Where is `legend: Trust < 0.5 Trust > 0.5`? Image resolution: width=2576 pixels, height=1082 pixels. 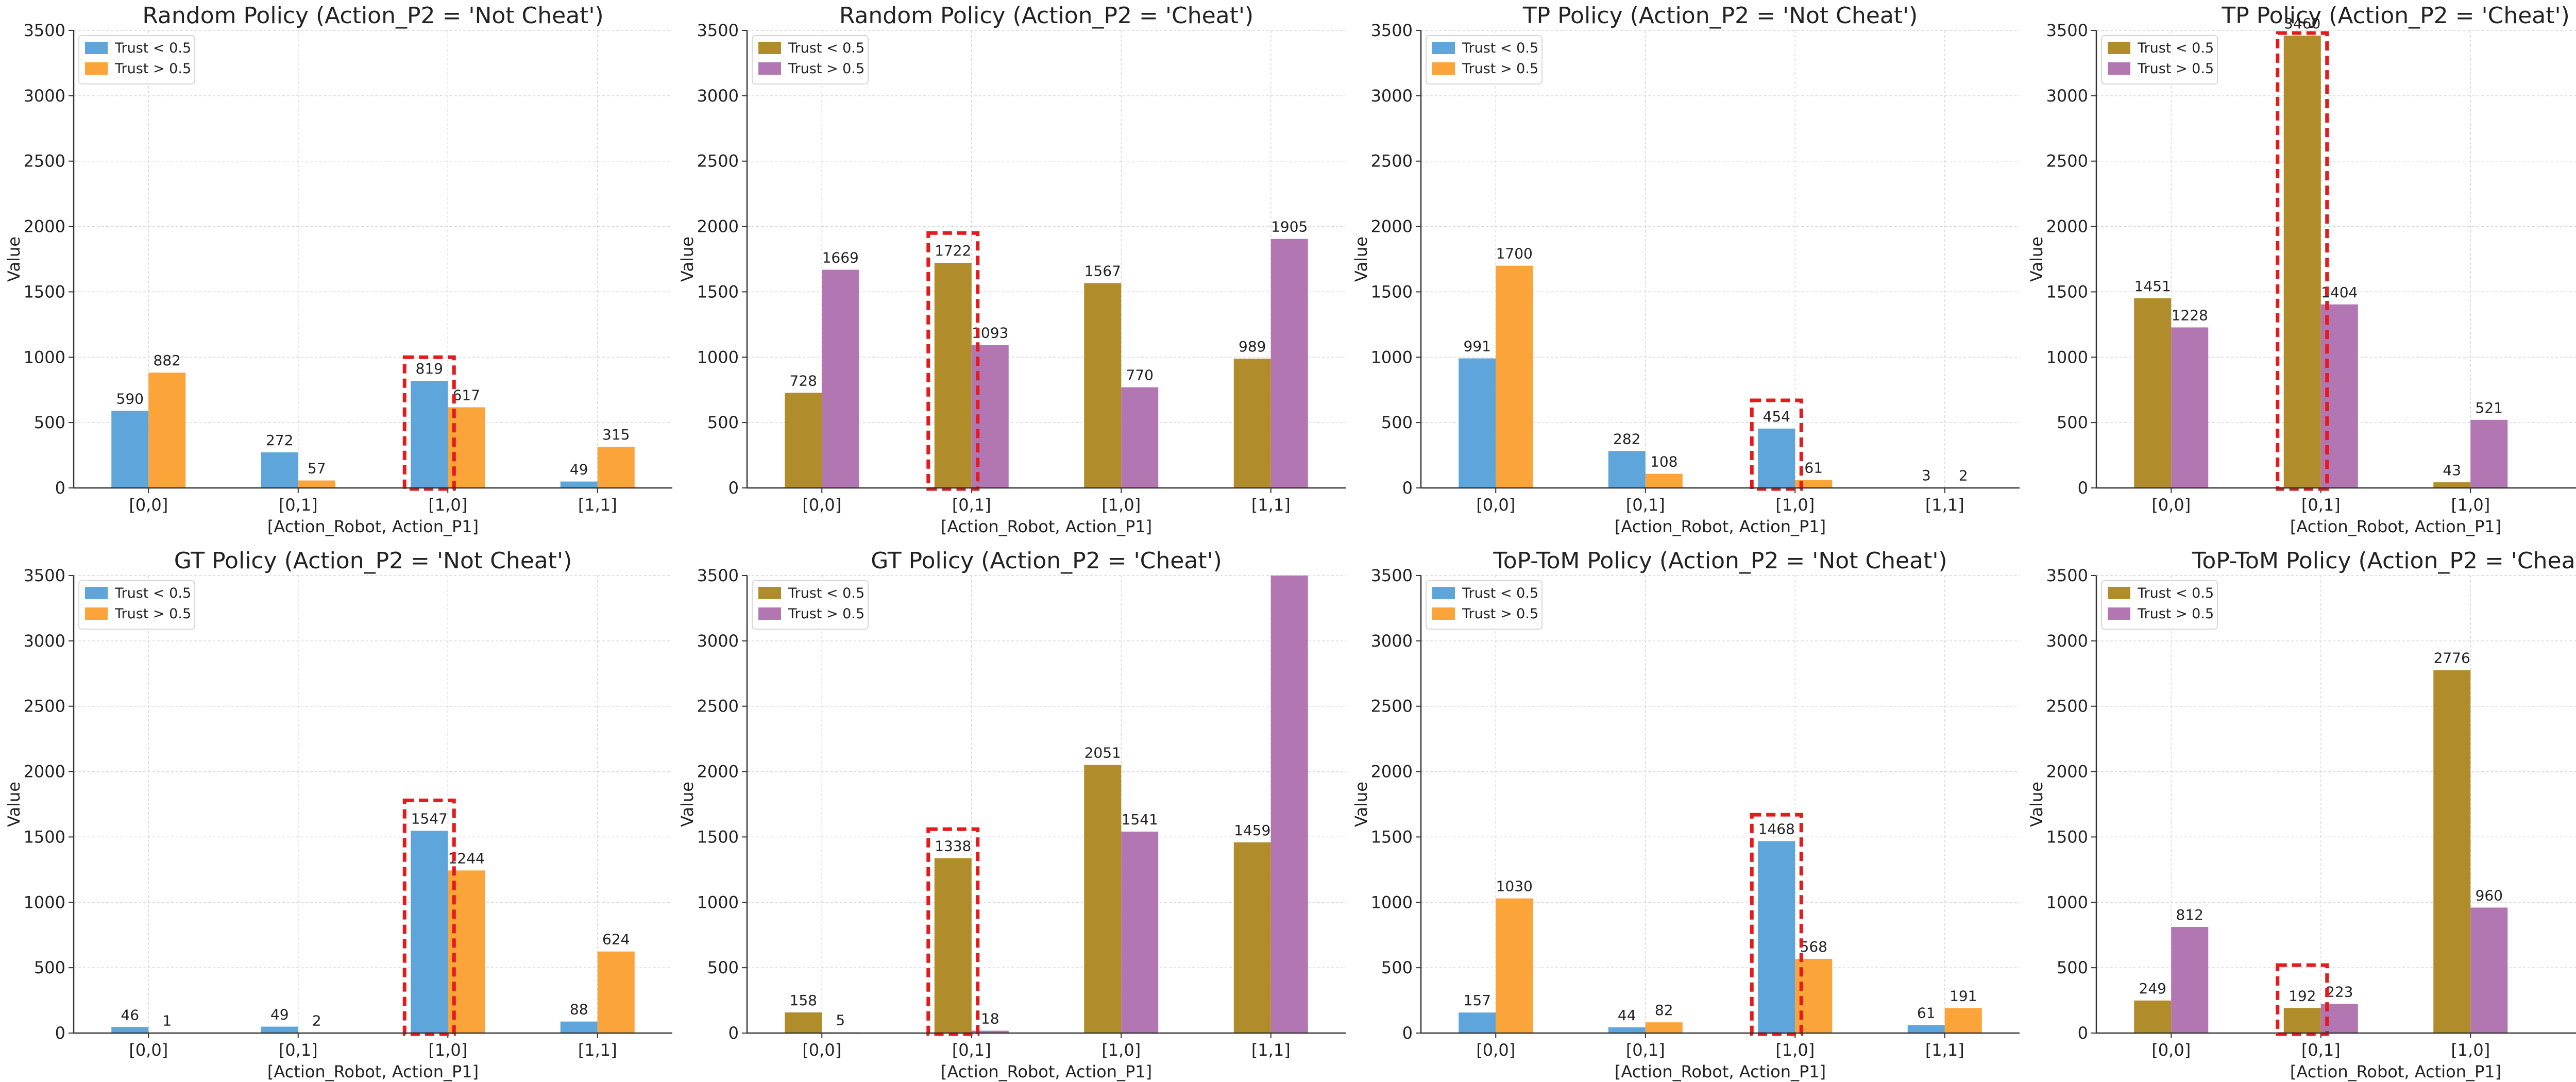 legend: Trust < 0.5 Trust > 0.5 is located at coordinates (1484, 59).